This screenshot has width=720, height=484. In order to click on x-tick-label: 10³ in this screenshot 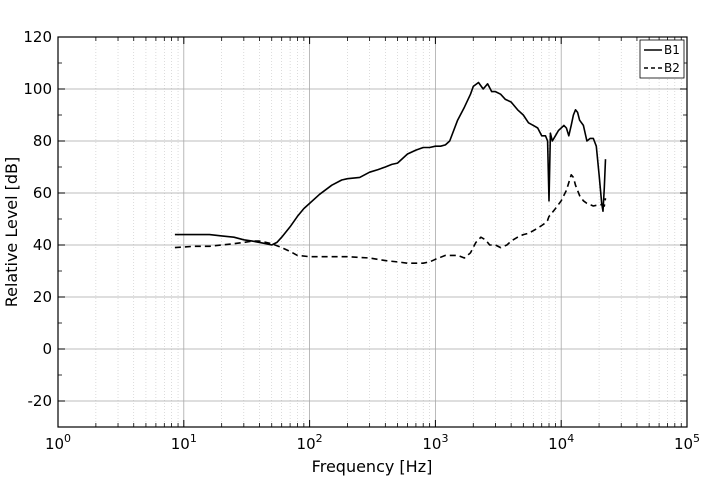, I will do `click(435, 442)`.